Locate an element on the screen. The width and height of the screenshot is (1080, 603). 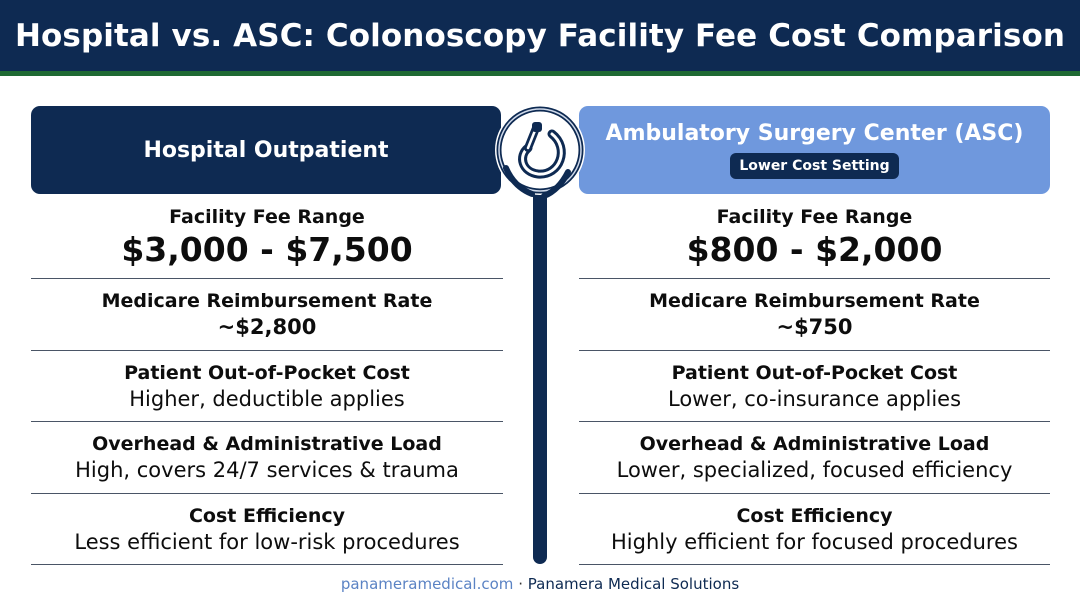
row-value: High, covers 24/7 services & trauma is located at coordinates (267, 470).